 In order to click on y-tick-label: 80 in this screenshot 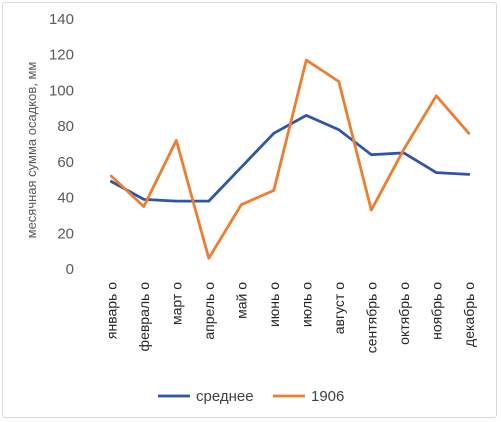, I will do `click(65, 126)`.